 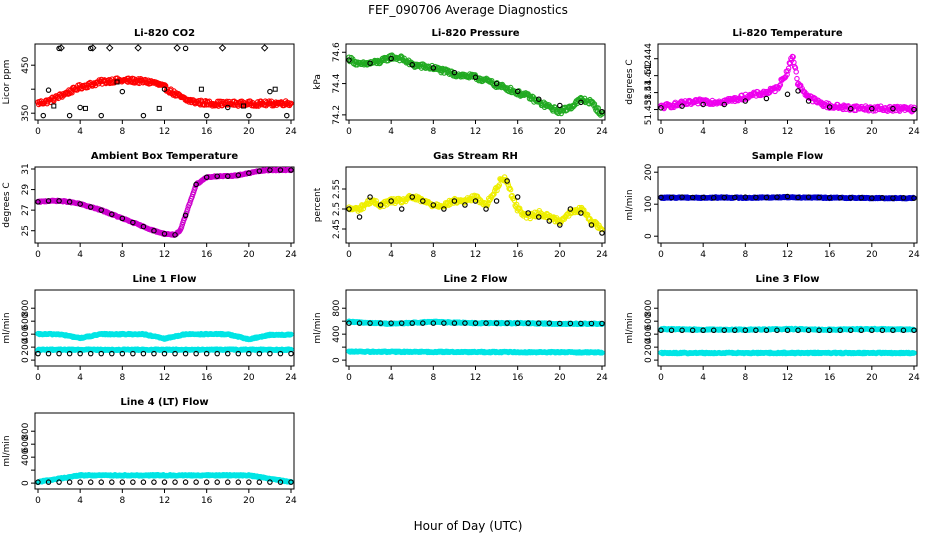 I want to click on y-tick-label: 29, so click(x=26, y=190).